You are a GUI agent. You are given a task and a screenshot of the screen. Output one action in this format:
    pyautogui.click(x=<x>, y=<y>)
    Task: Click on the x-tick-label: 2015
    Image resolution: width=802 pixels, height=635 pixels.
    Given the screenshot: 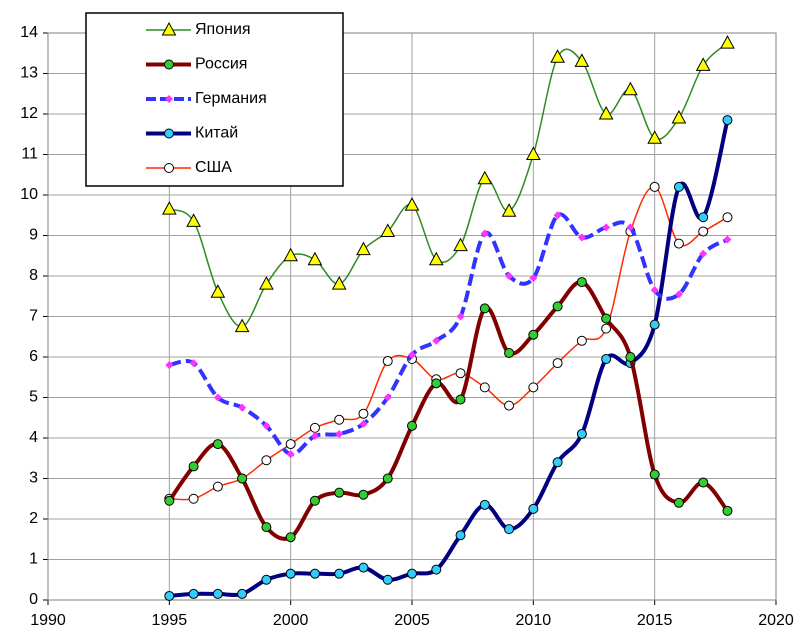 What is the action you would take?
    pyautogui.click(x=655, y=620)
    